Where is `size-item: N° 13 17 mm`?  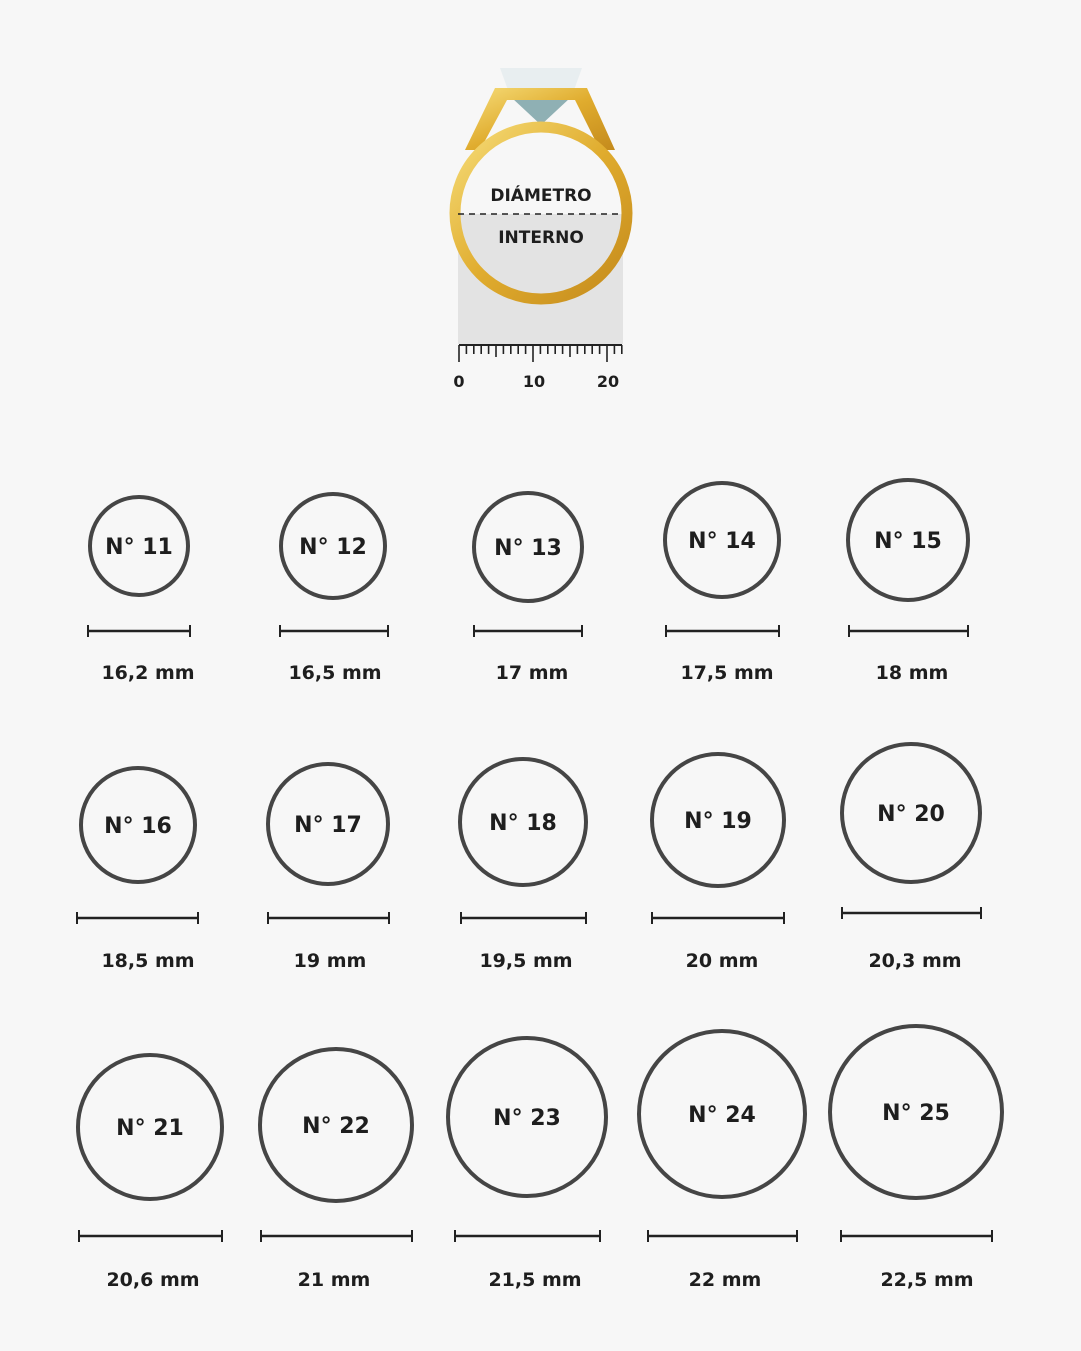
size-item: N° 13 17 mm is located at coordinates (528, 587).